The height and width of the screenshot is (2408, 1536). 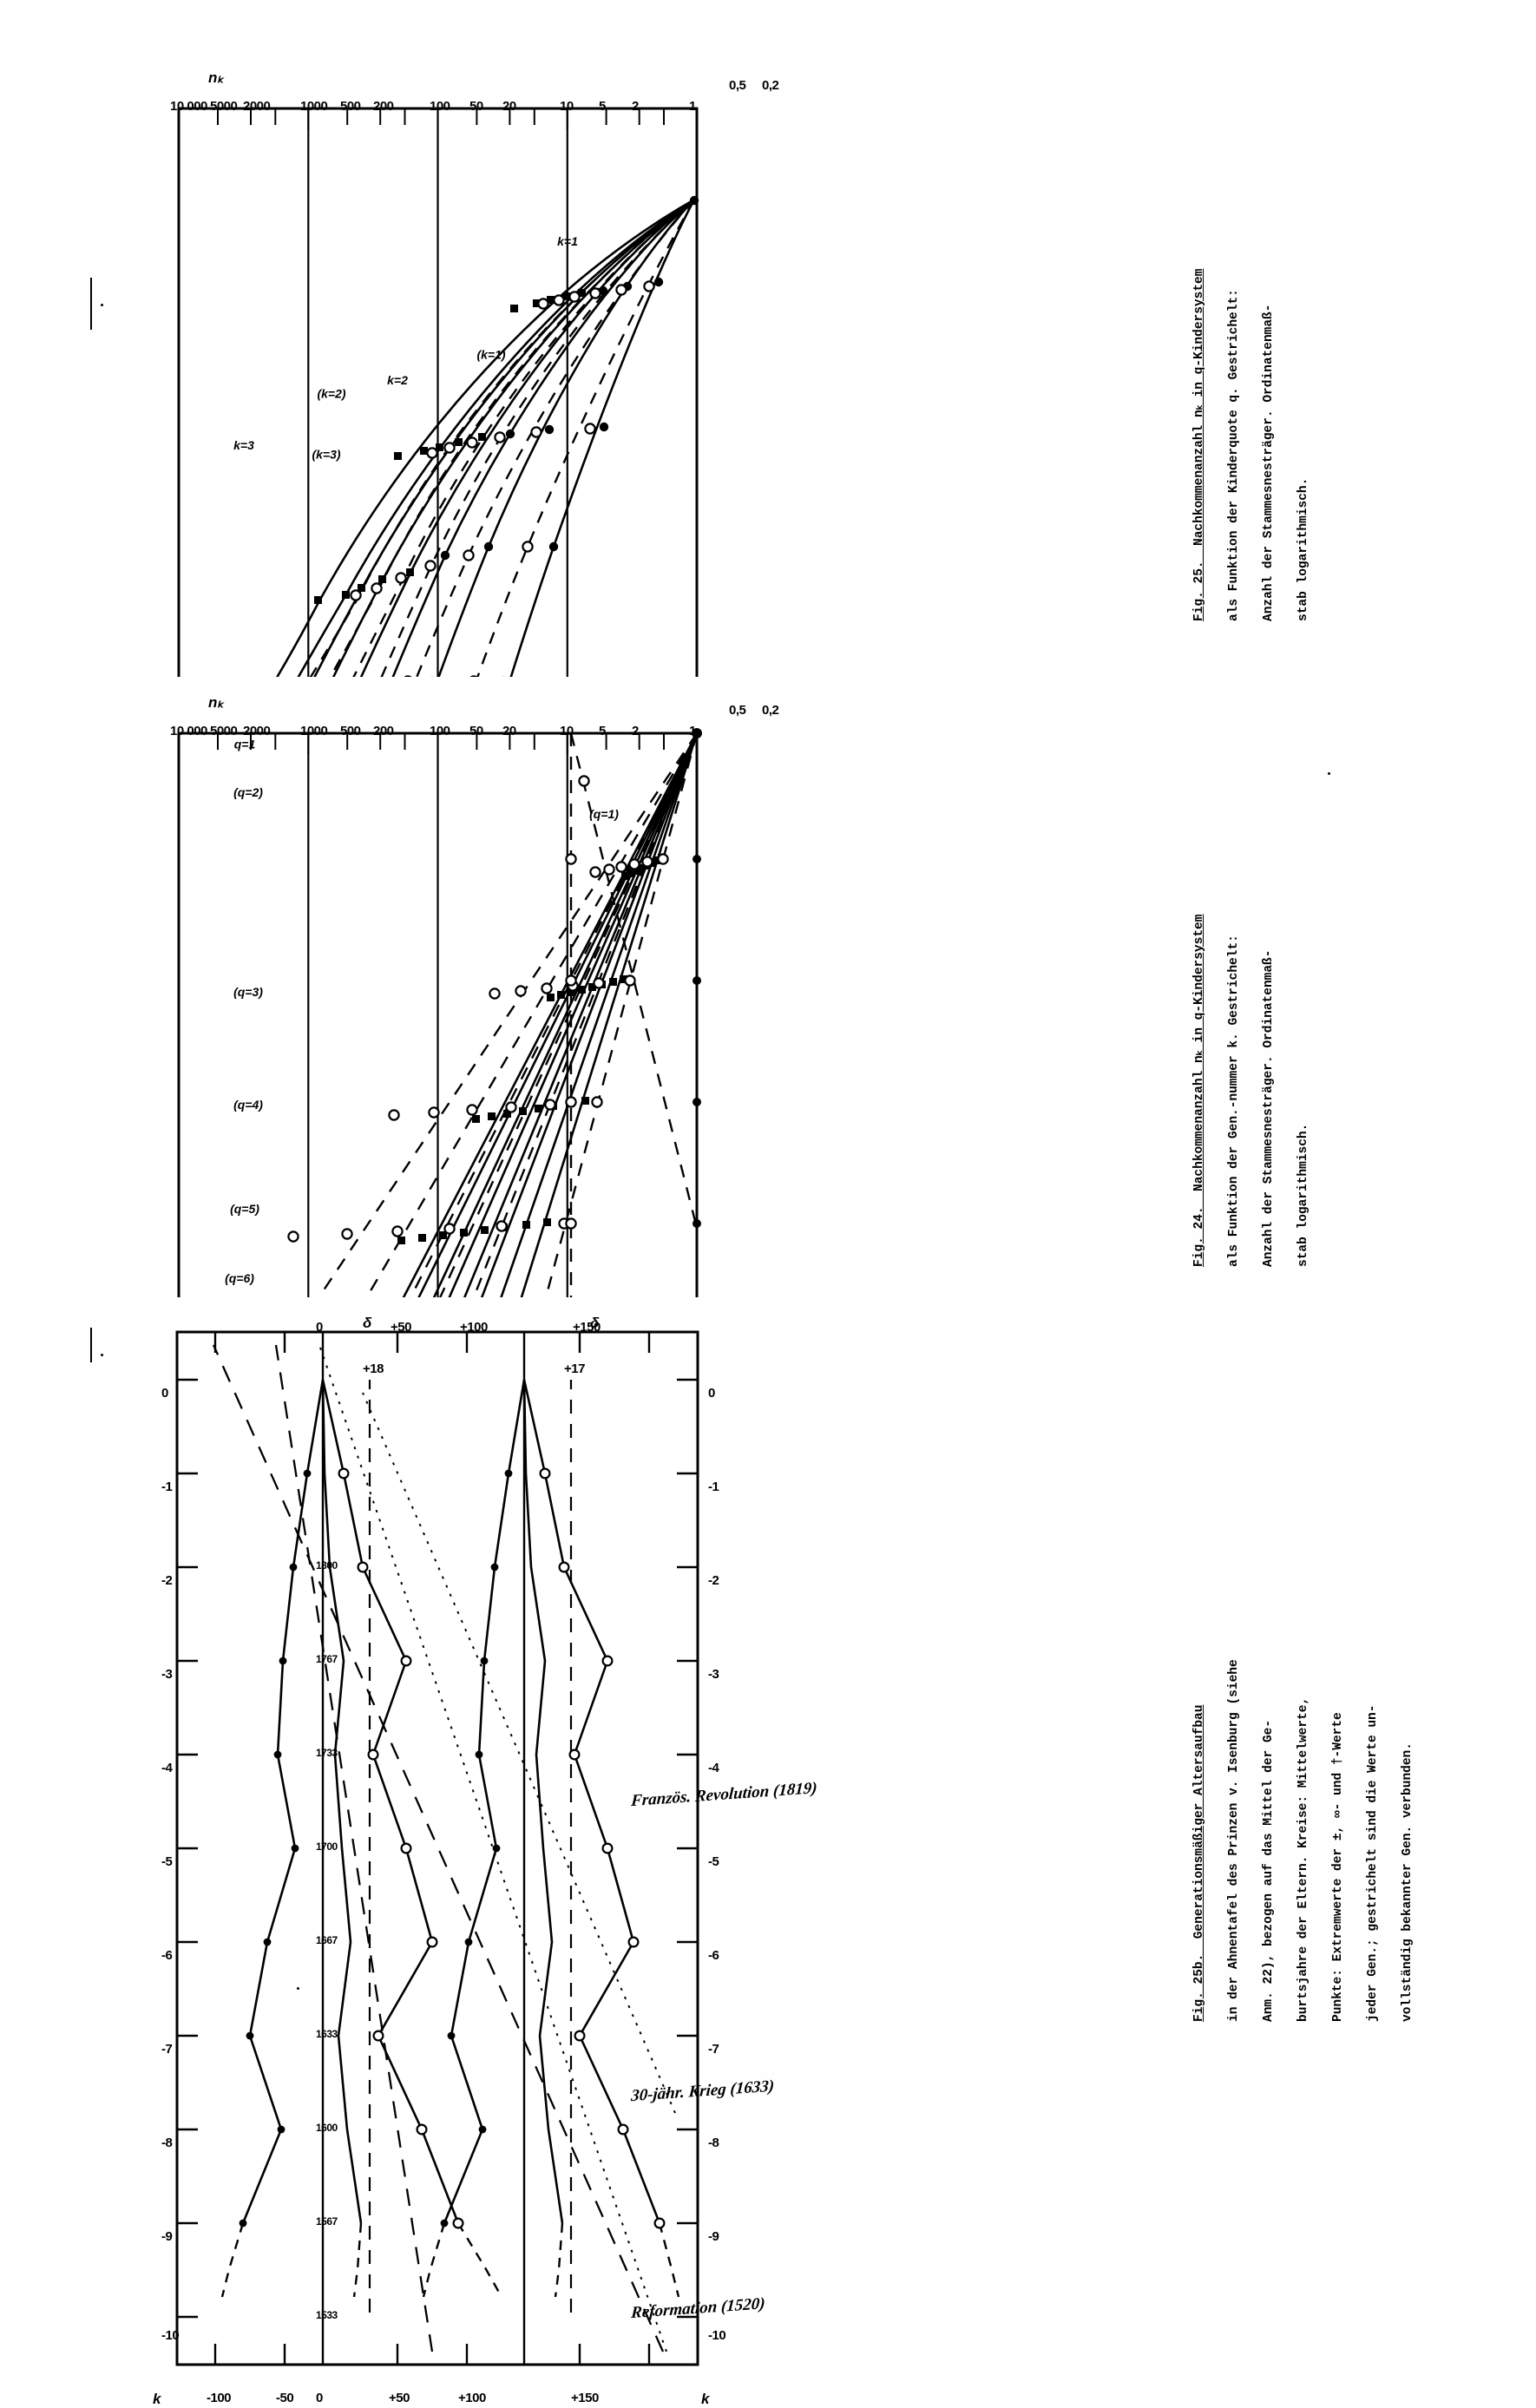 What do you see at coordinates (1303, 1195) in the screenshot?
I see `caption-fig24-l4: stab logarithmisch.` at bounding box center [1303, 1195].